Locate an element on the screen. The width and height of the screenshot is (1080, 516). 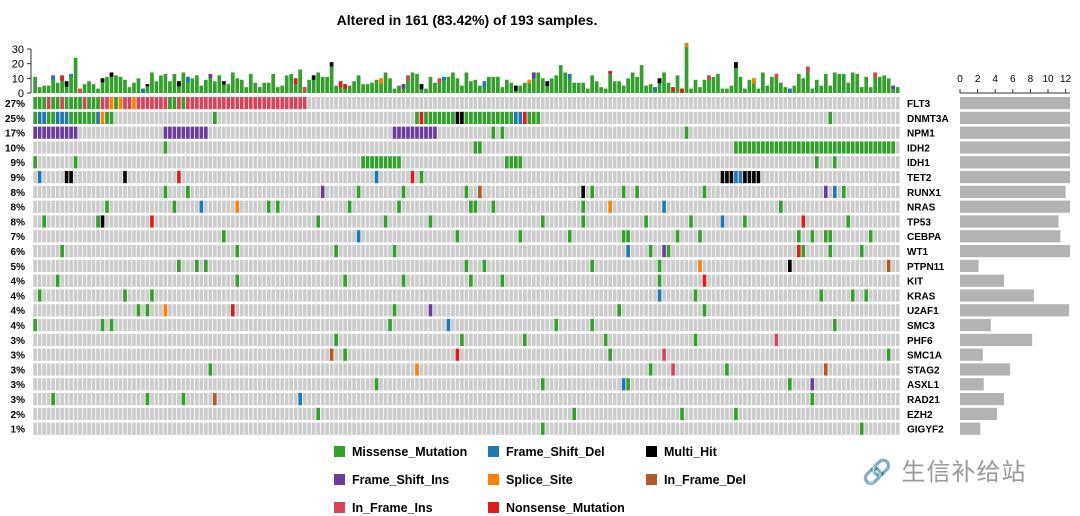
top-bar-missense is located at coordinates (740, 84).